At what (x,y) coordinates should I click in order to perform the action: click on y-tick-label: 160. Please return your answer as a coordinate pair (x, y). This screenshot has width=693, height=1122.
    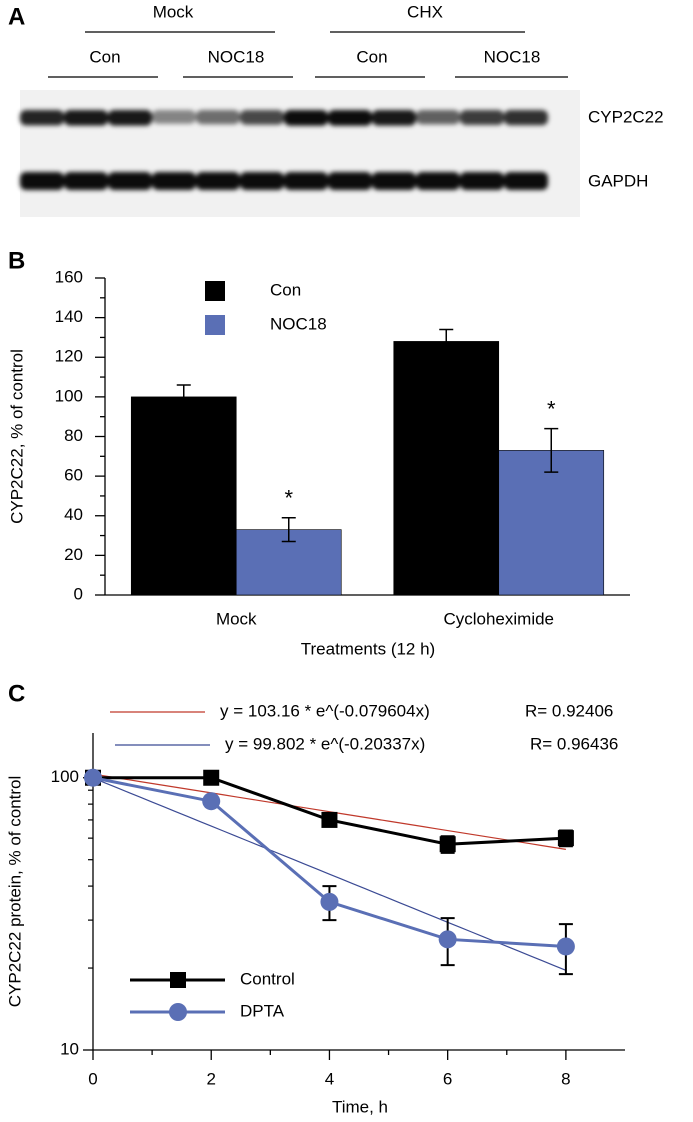
    Looking at the image, I should click on (69, 276).